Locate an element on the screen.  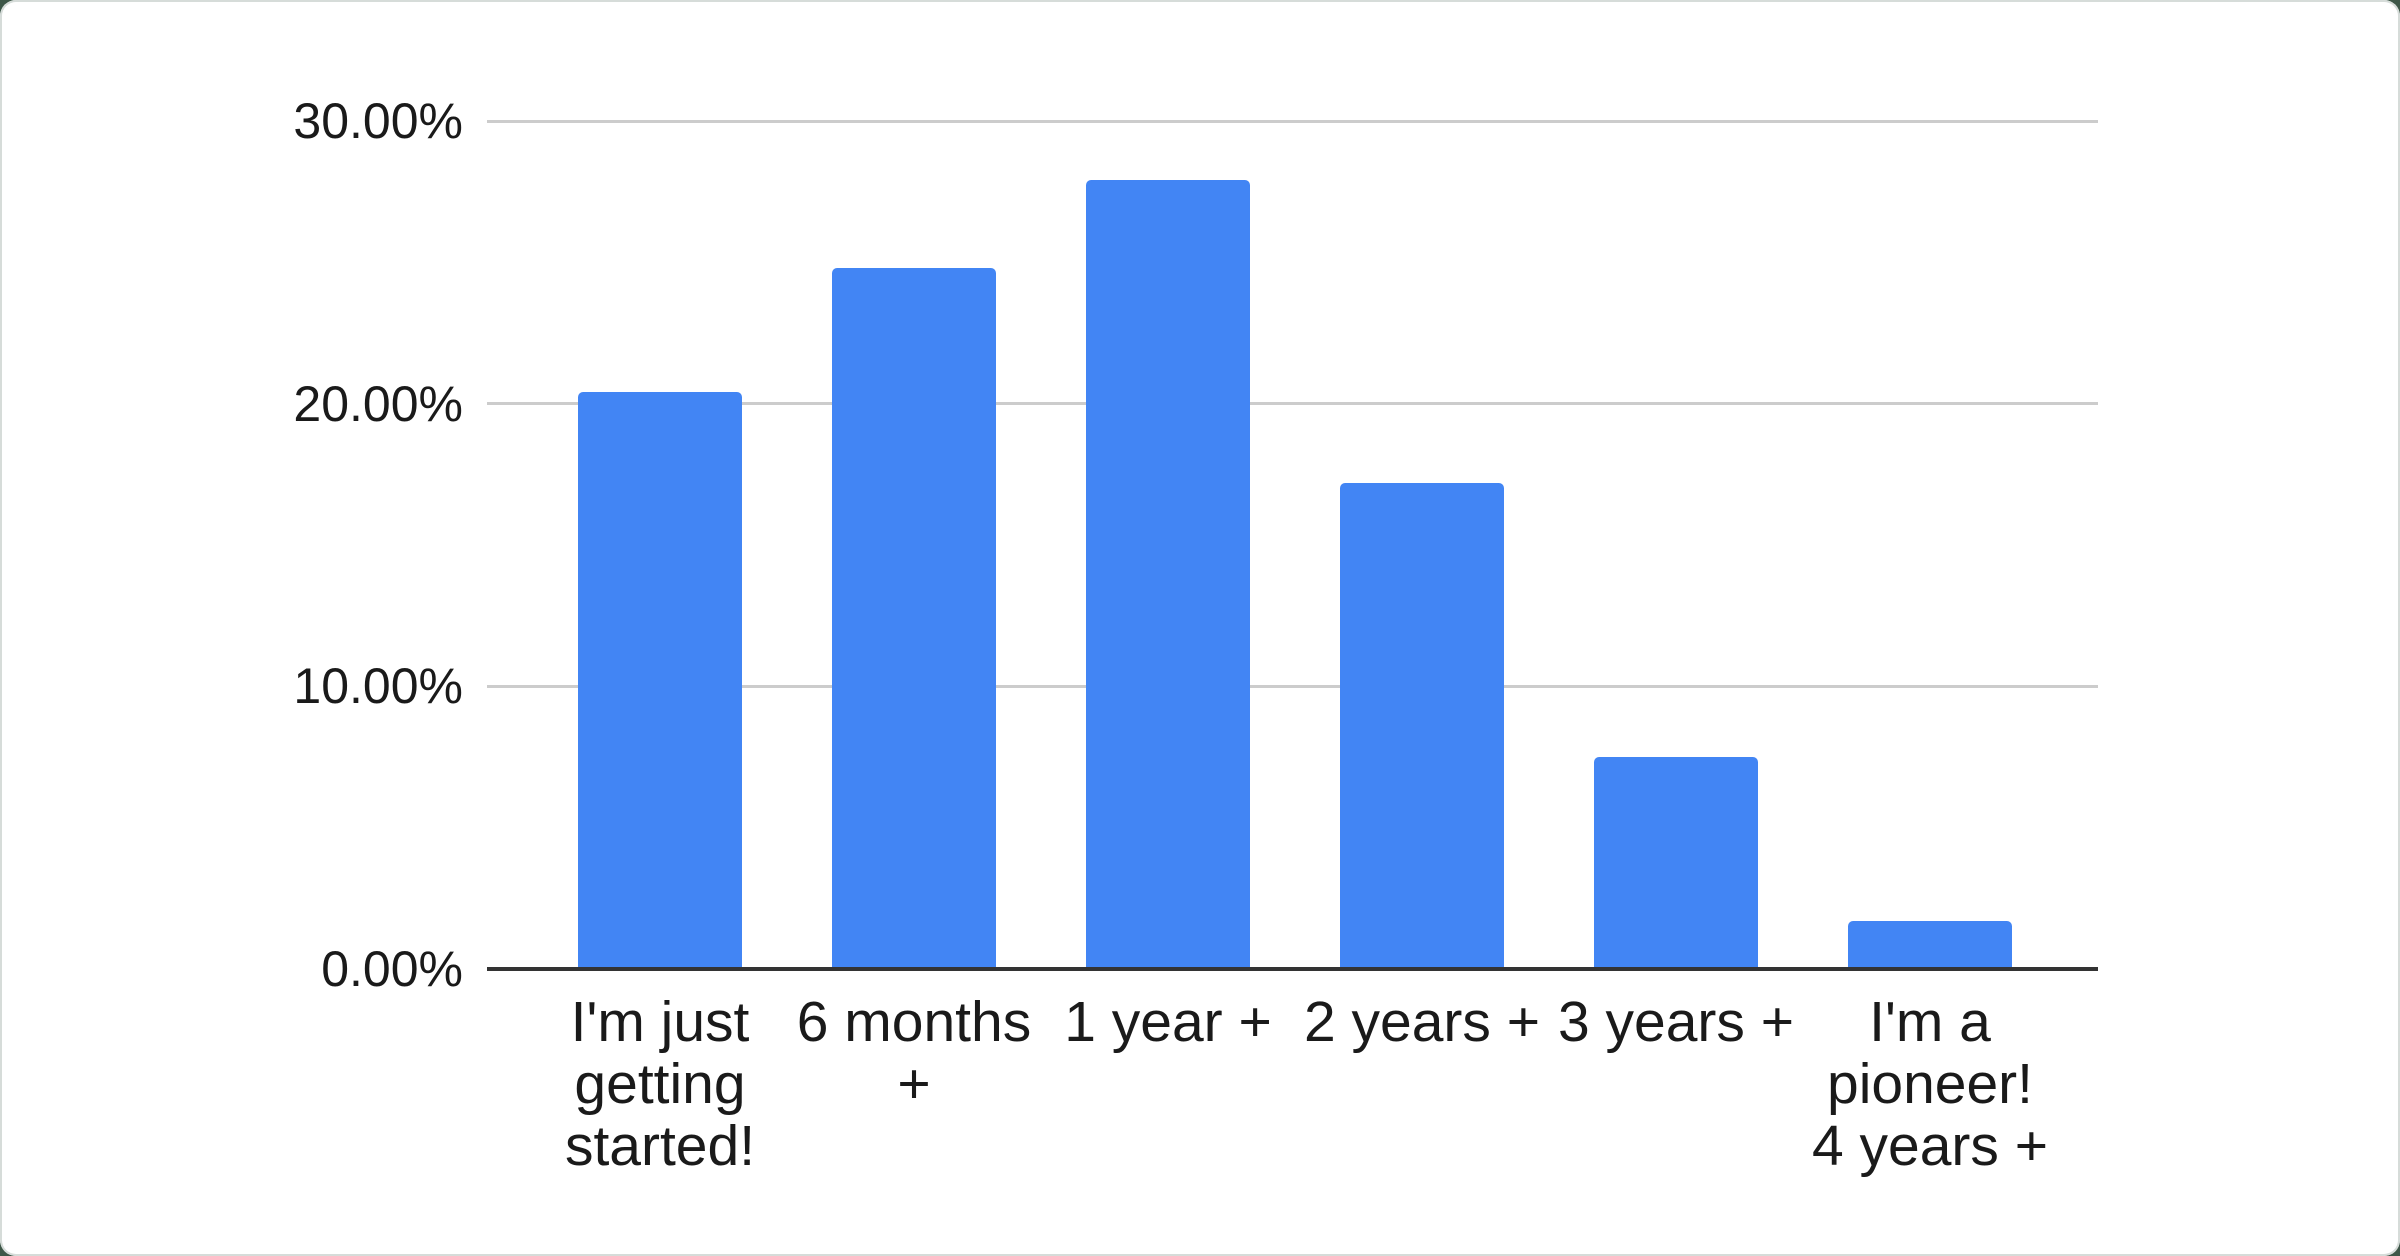
x-slot: 2 years + is located at coordinates (1422, 1084).